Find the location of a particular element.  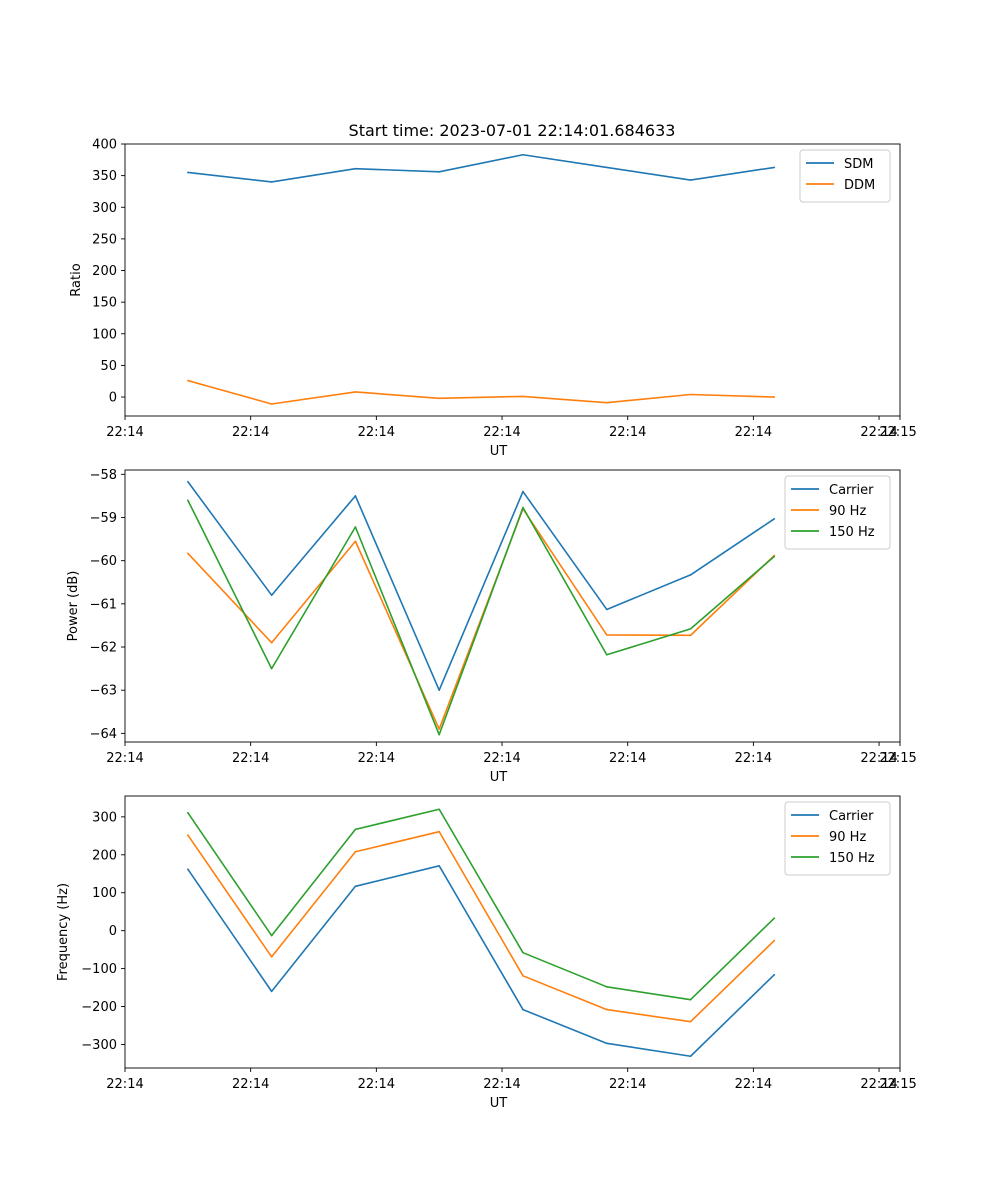

y-tick-label: −300 is located at coordinates (99, 1045).